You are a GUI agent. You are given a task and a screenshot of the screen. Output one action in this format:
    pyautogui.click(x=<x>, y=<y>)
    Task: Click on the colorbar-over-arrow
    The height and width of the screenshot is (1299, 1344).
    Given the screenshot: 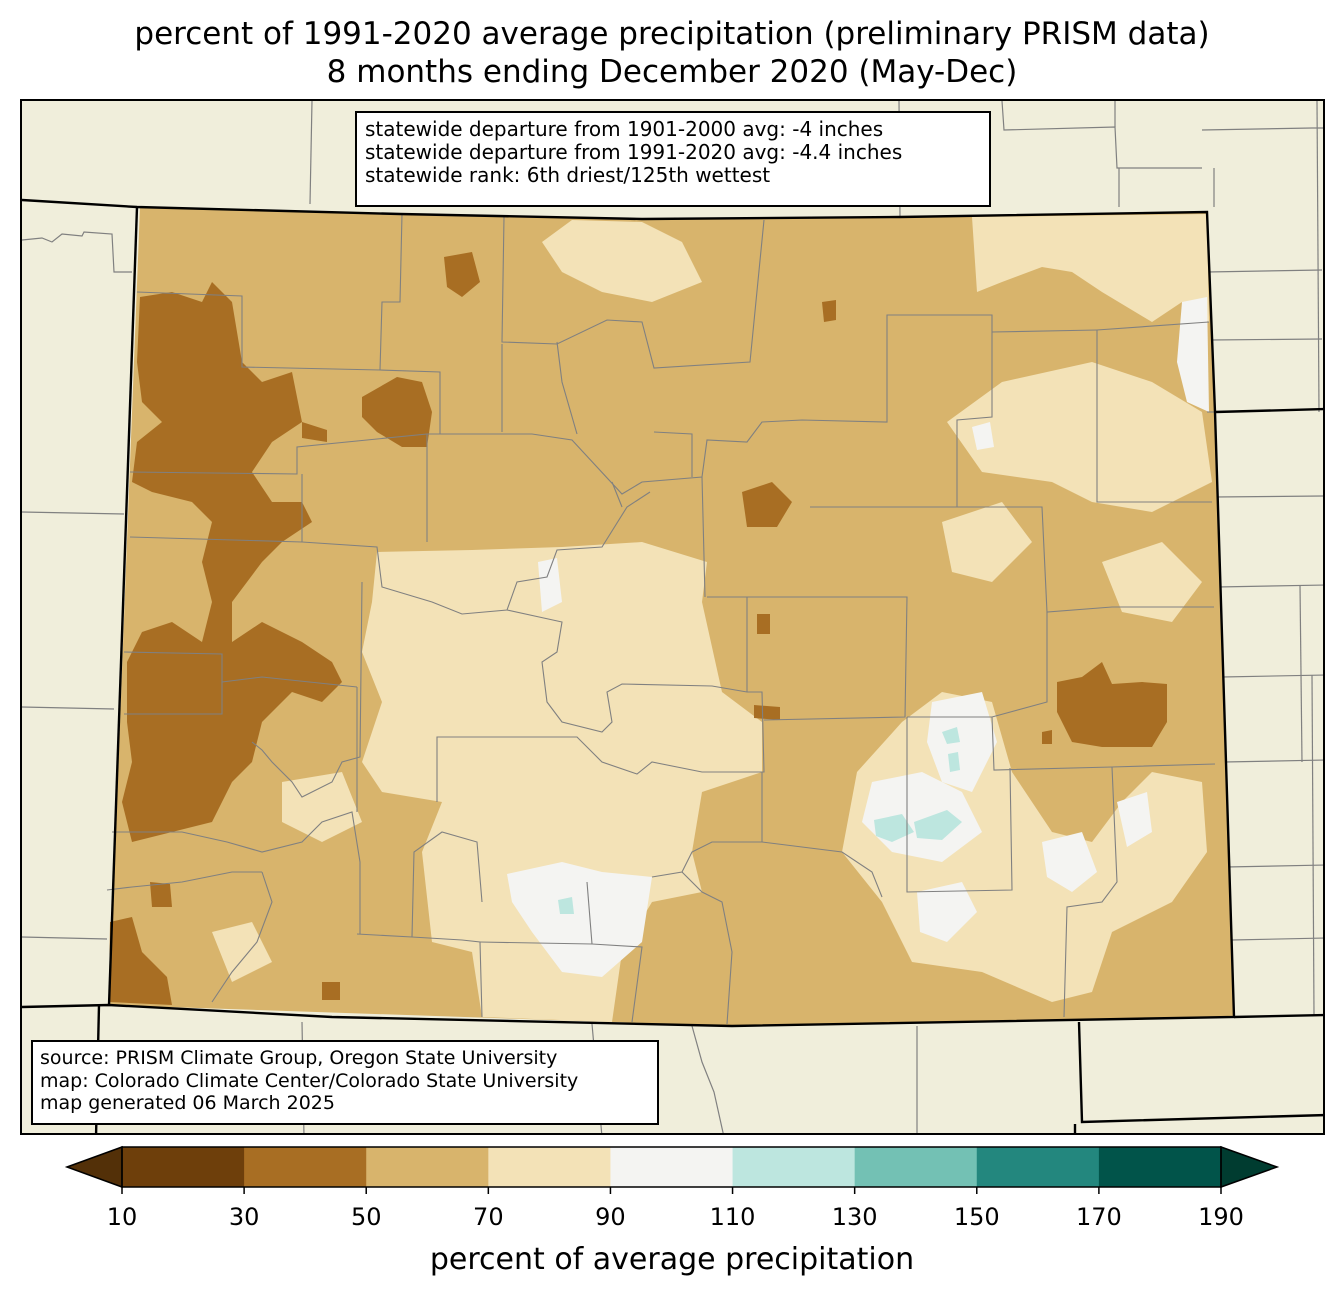 What is the action you would take?
    pyautogui.click(x=1249, y=1167)
    